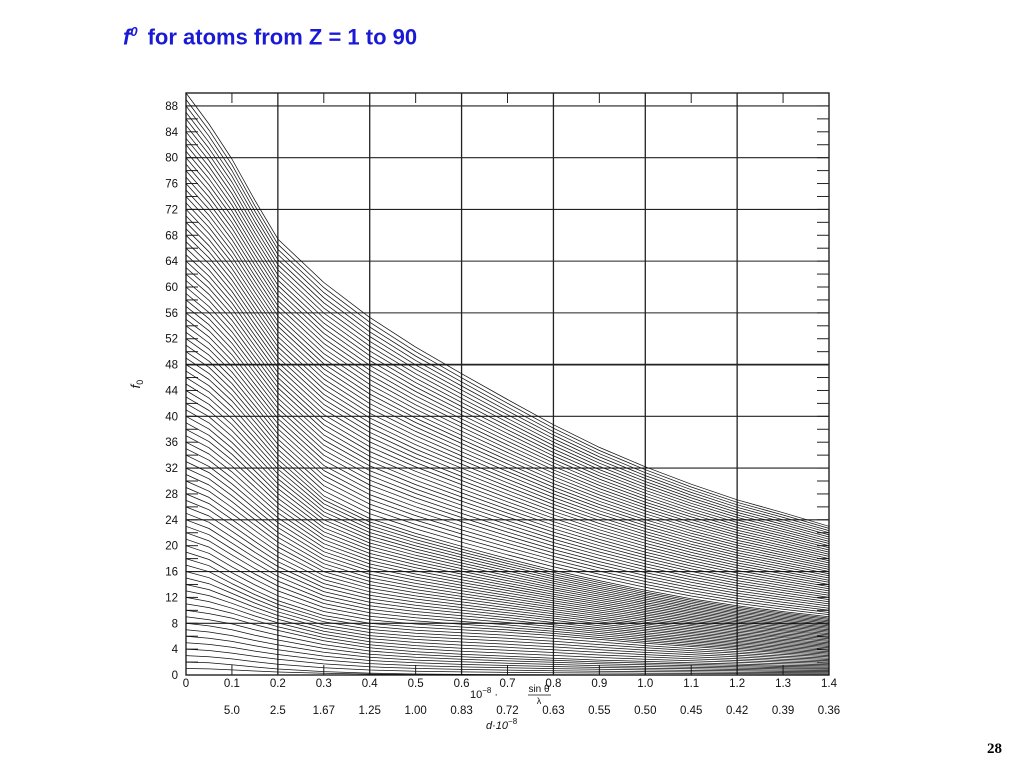  Describe the element at coordinates (232, 684) in the screenshot. I see `x-tick-label: 0.1` at that location.